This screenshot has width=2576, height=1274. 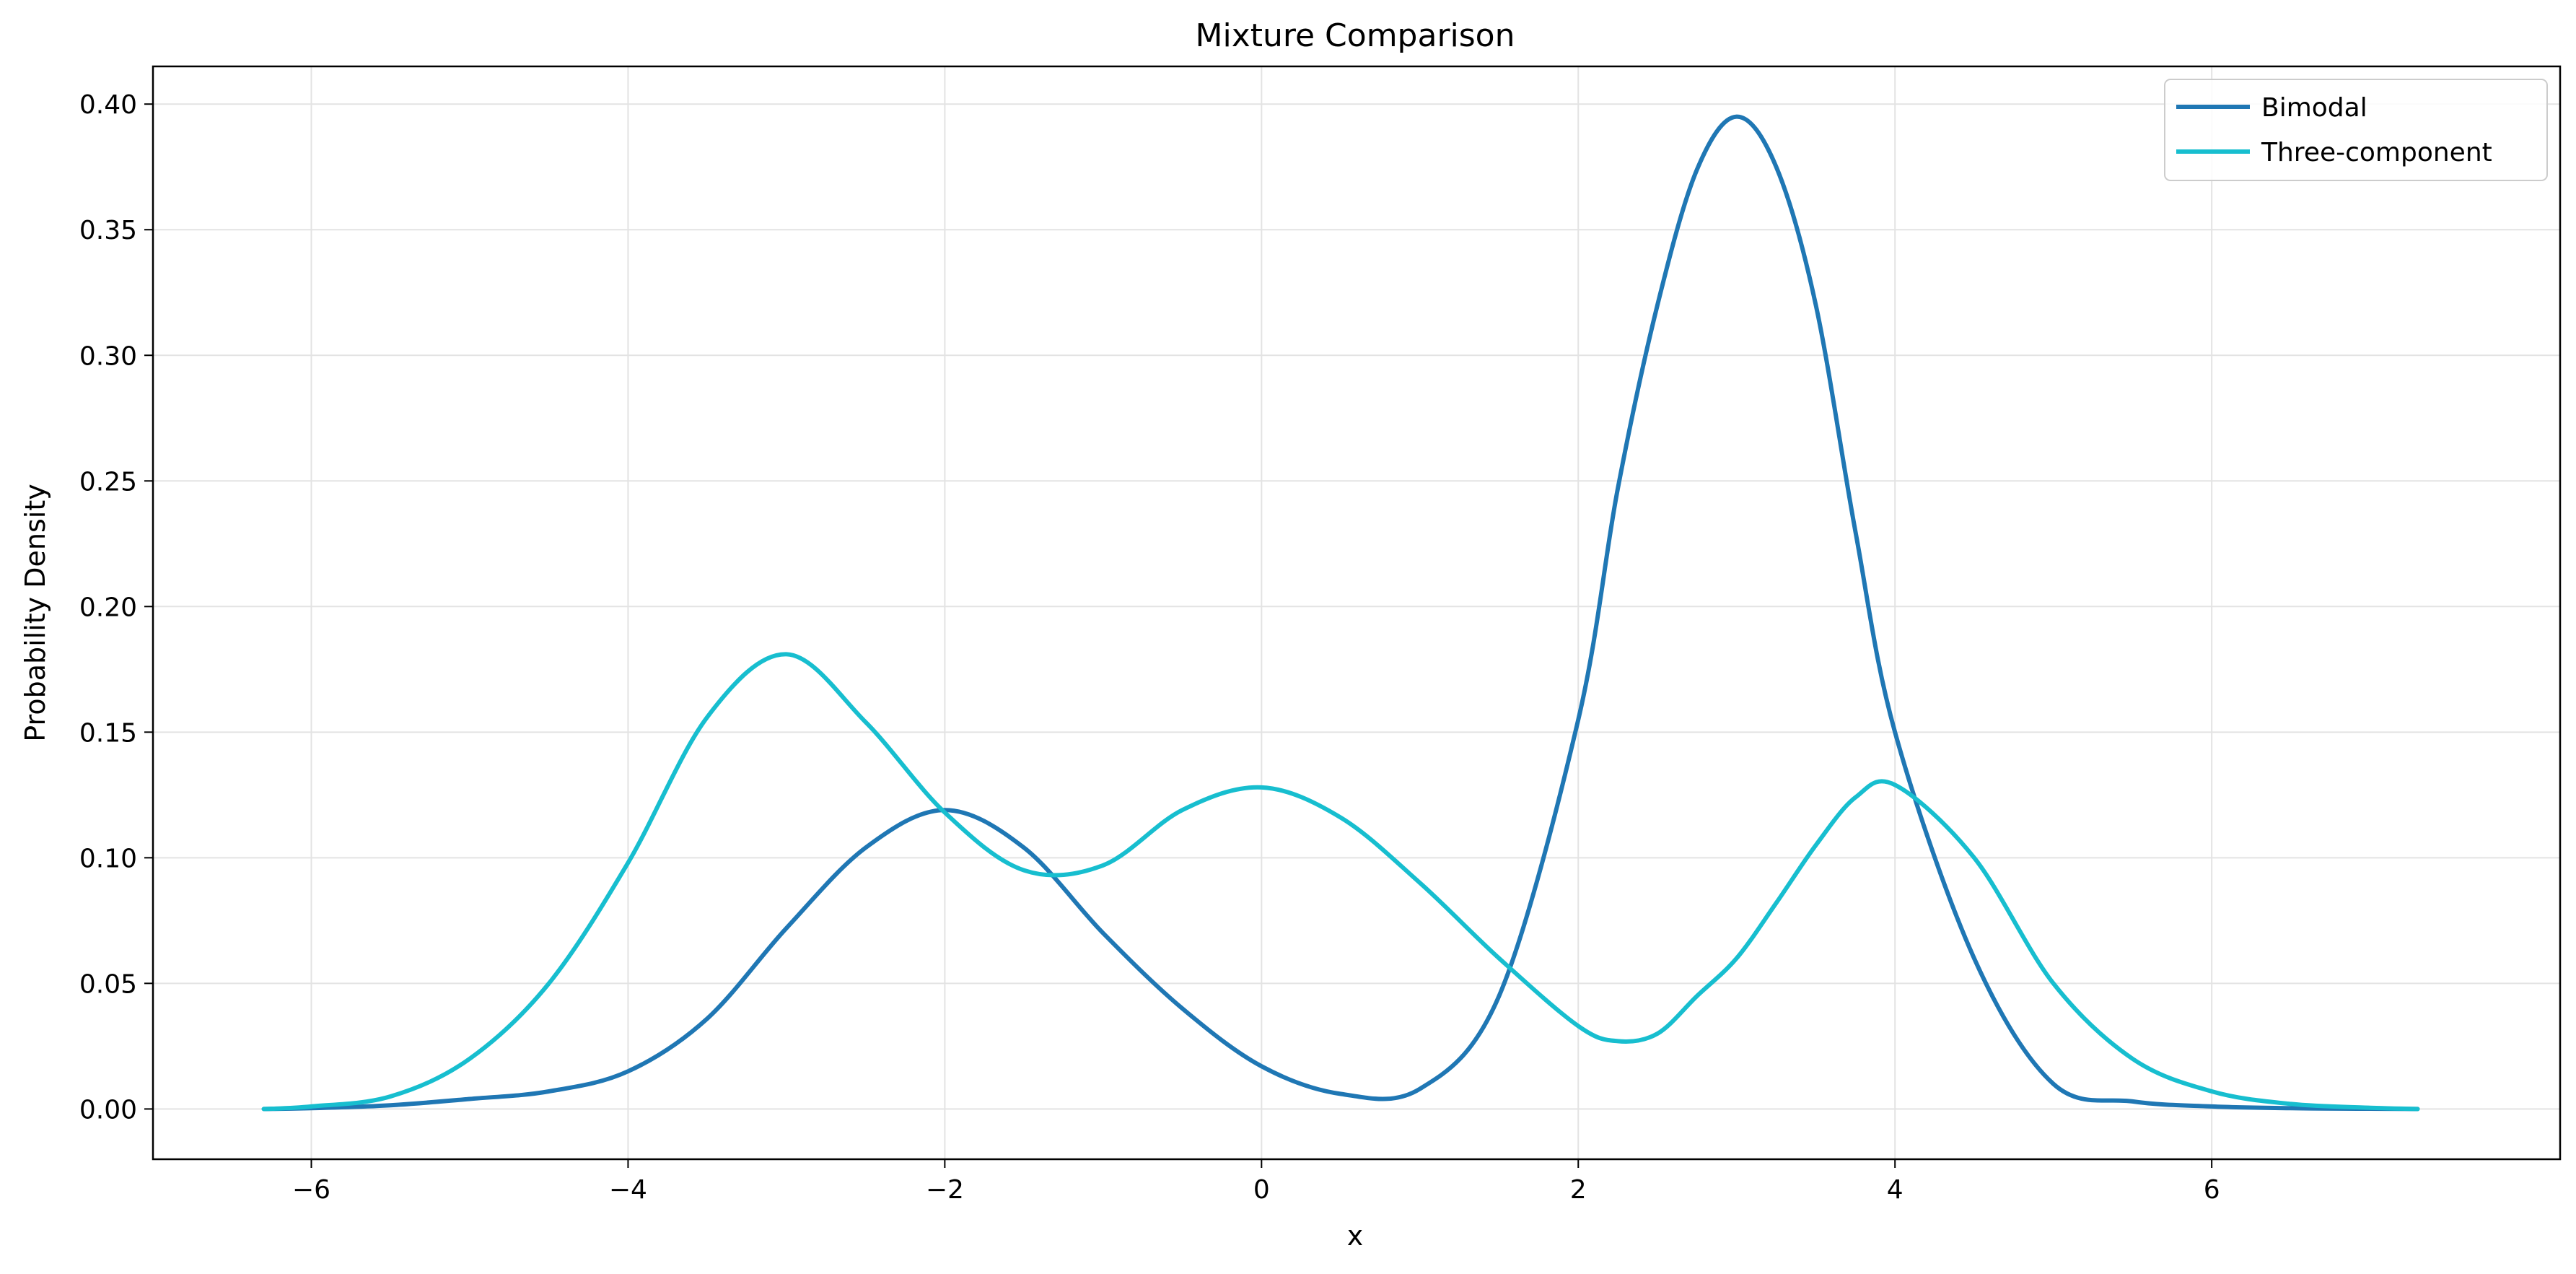 What do you see at coordinates (945, 1190) in the screenshot?
I see `x-tick-label: −2` at bounding box center [945, 1190].